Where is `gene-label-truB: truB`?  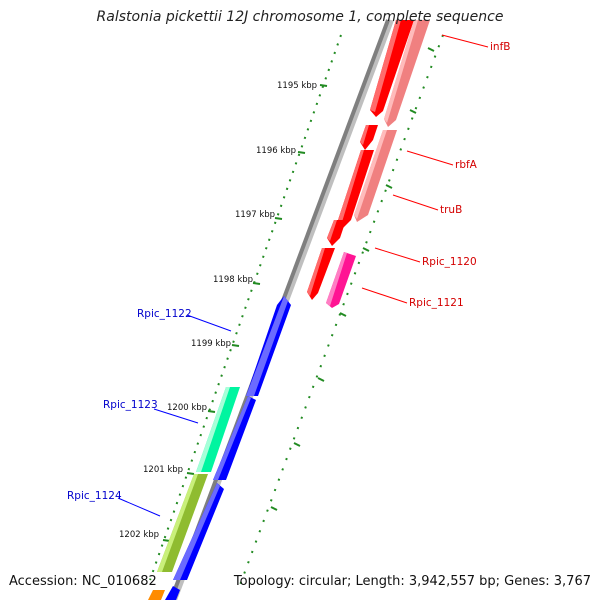
gene-label-truB: truB is located at coordinates (451, 210).